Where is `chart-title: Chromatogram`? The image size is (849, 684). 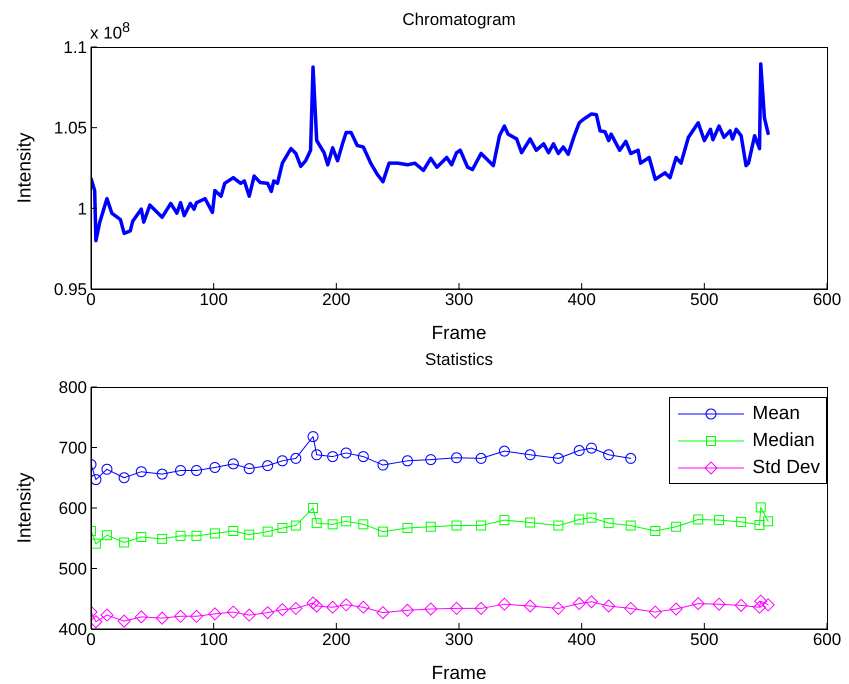 chart-title: Chromatogram is located at coordinates (459, 19).